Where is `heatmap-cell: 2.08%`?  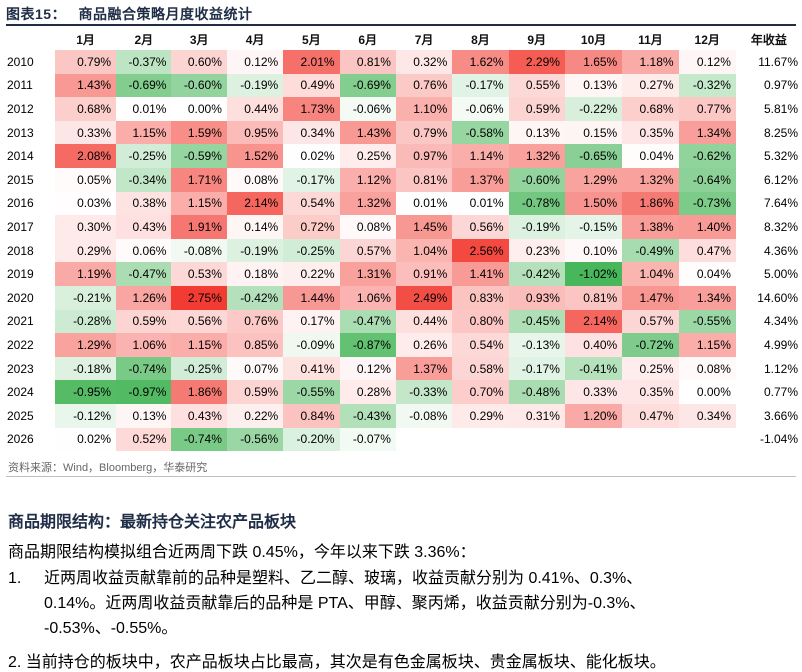
heatmap-cell: 2.08% is located at coordinates (85, 156).